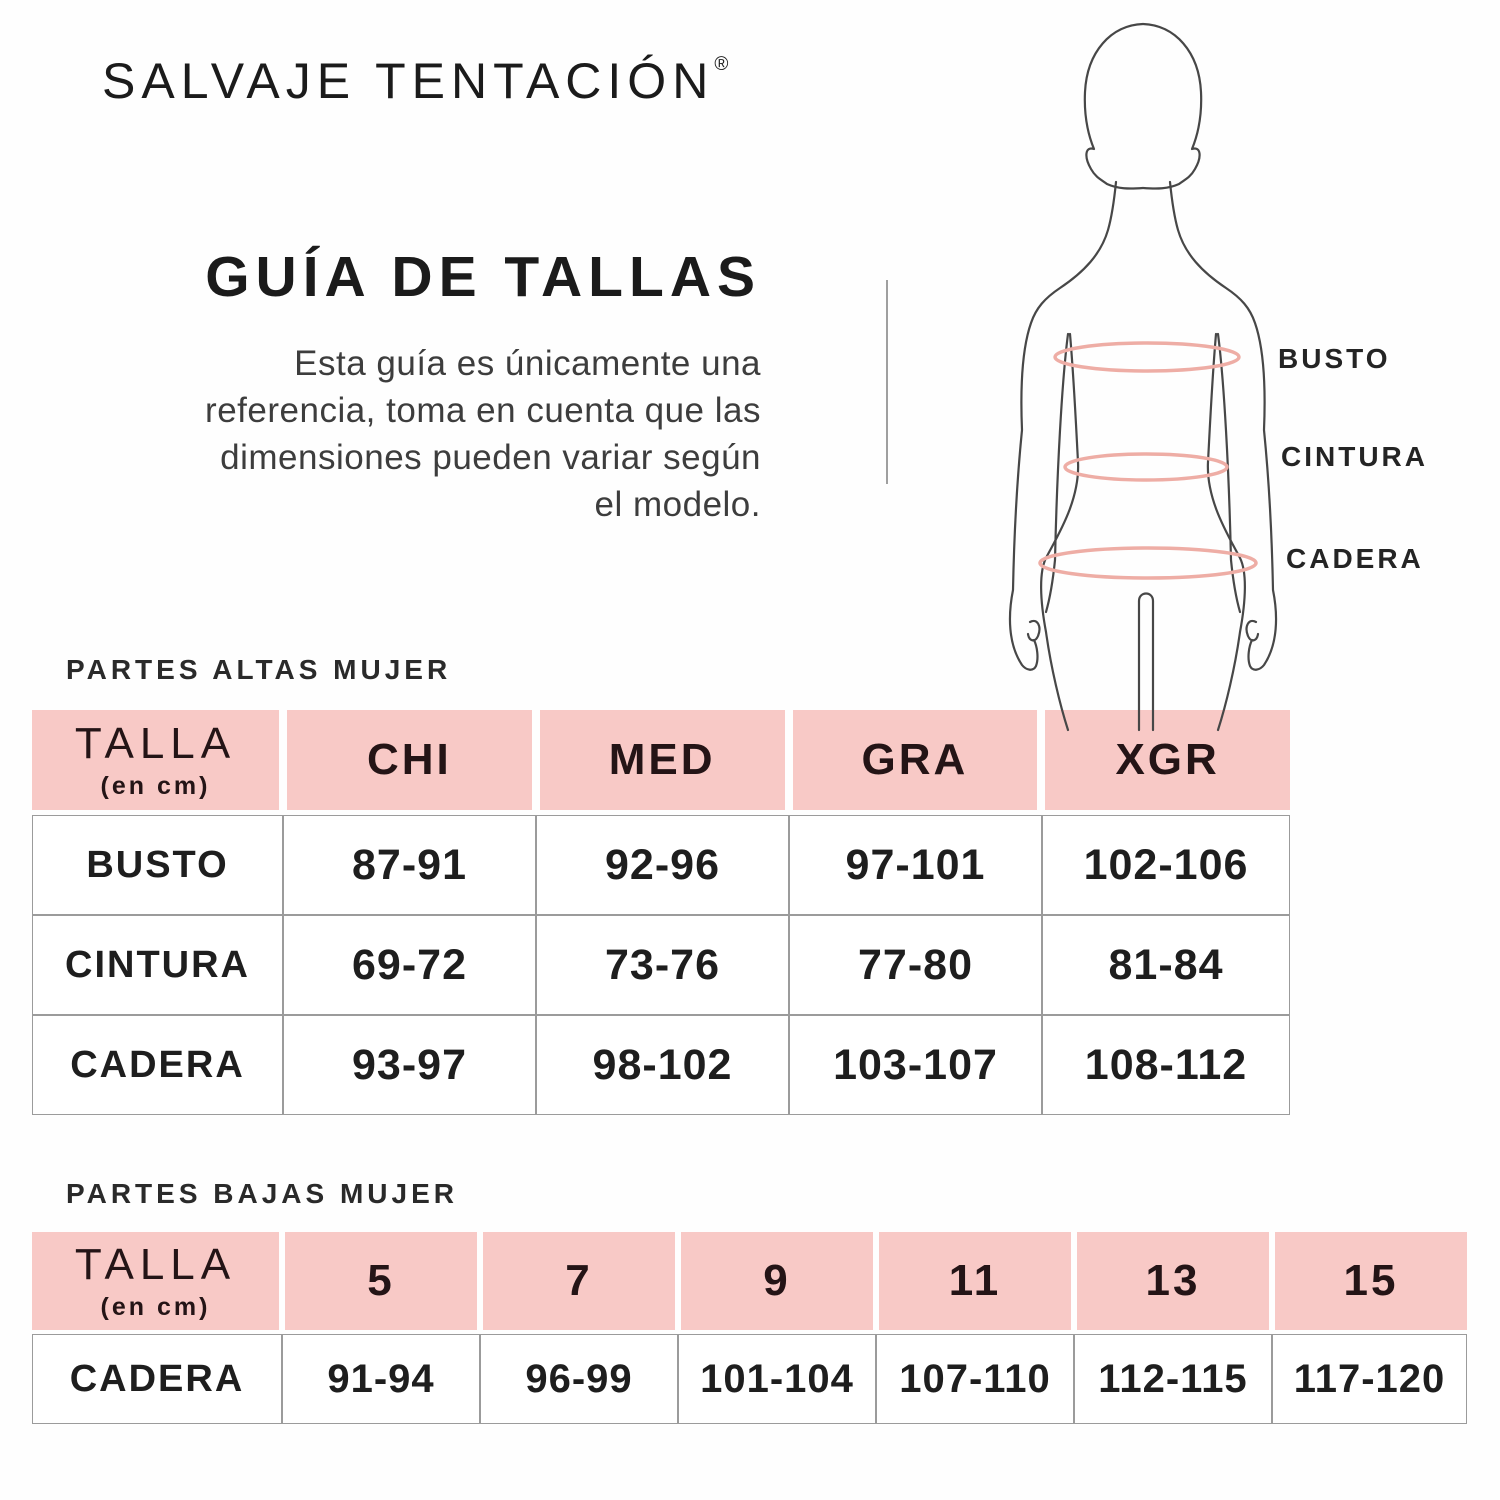  Describe the element at coordinates (1166, 1065) in the screenshot. I see `value-cell: 108-112` at that location.